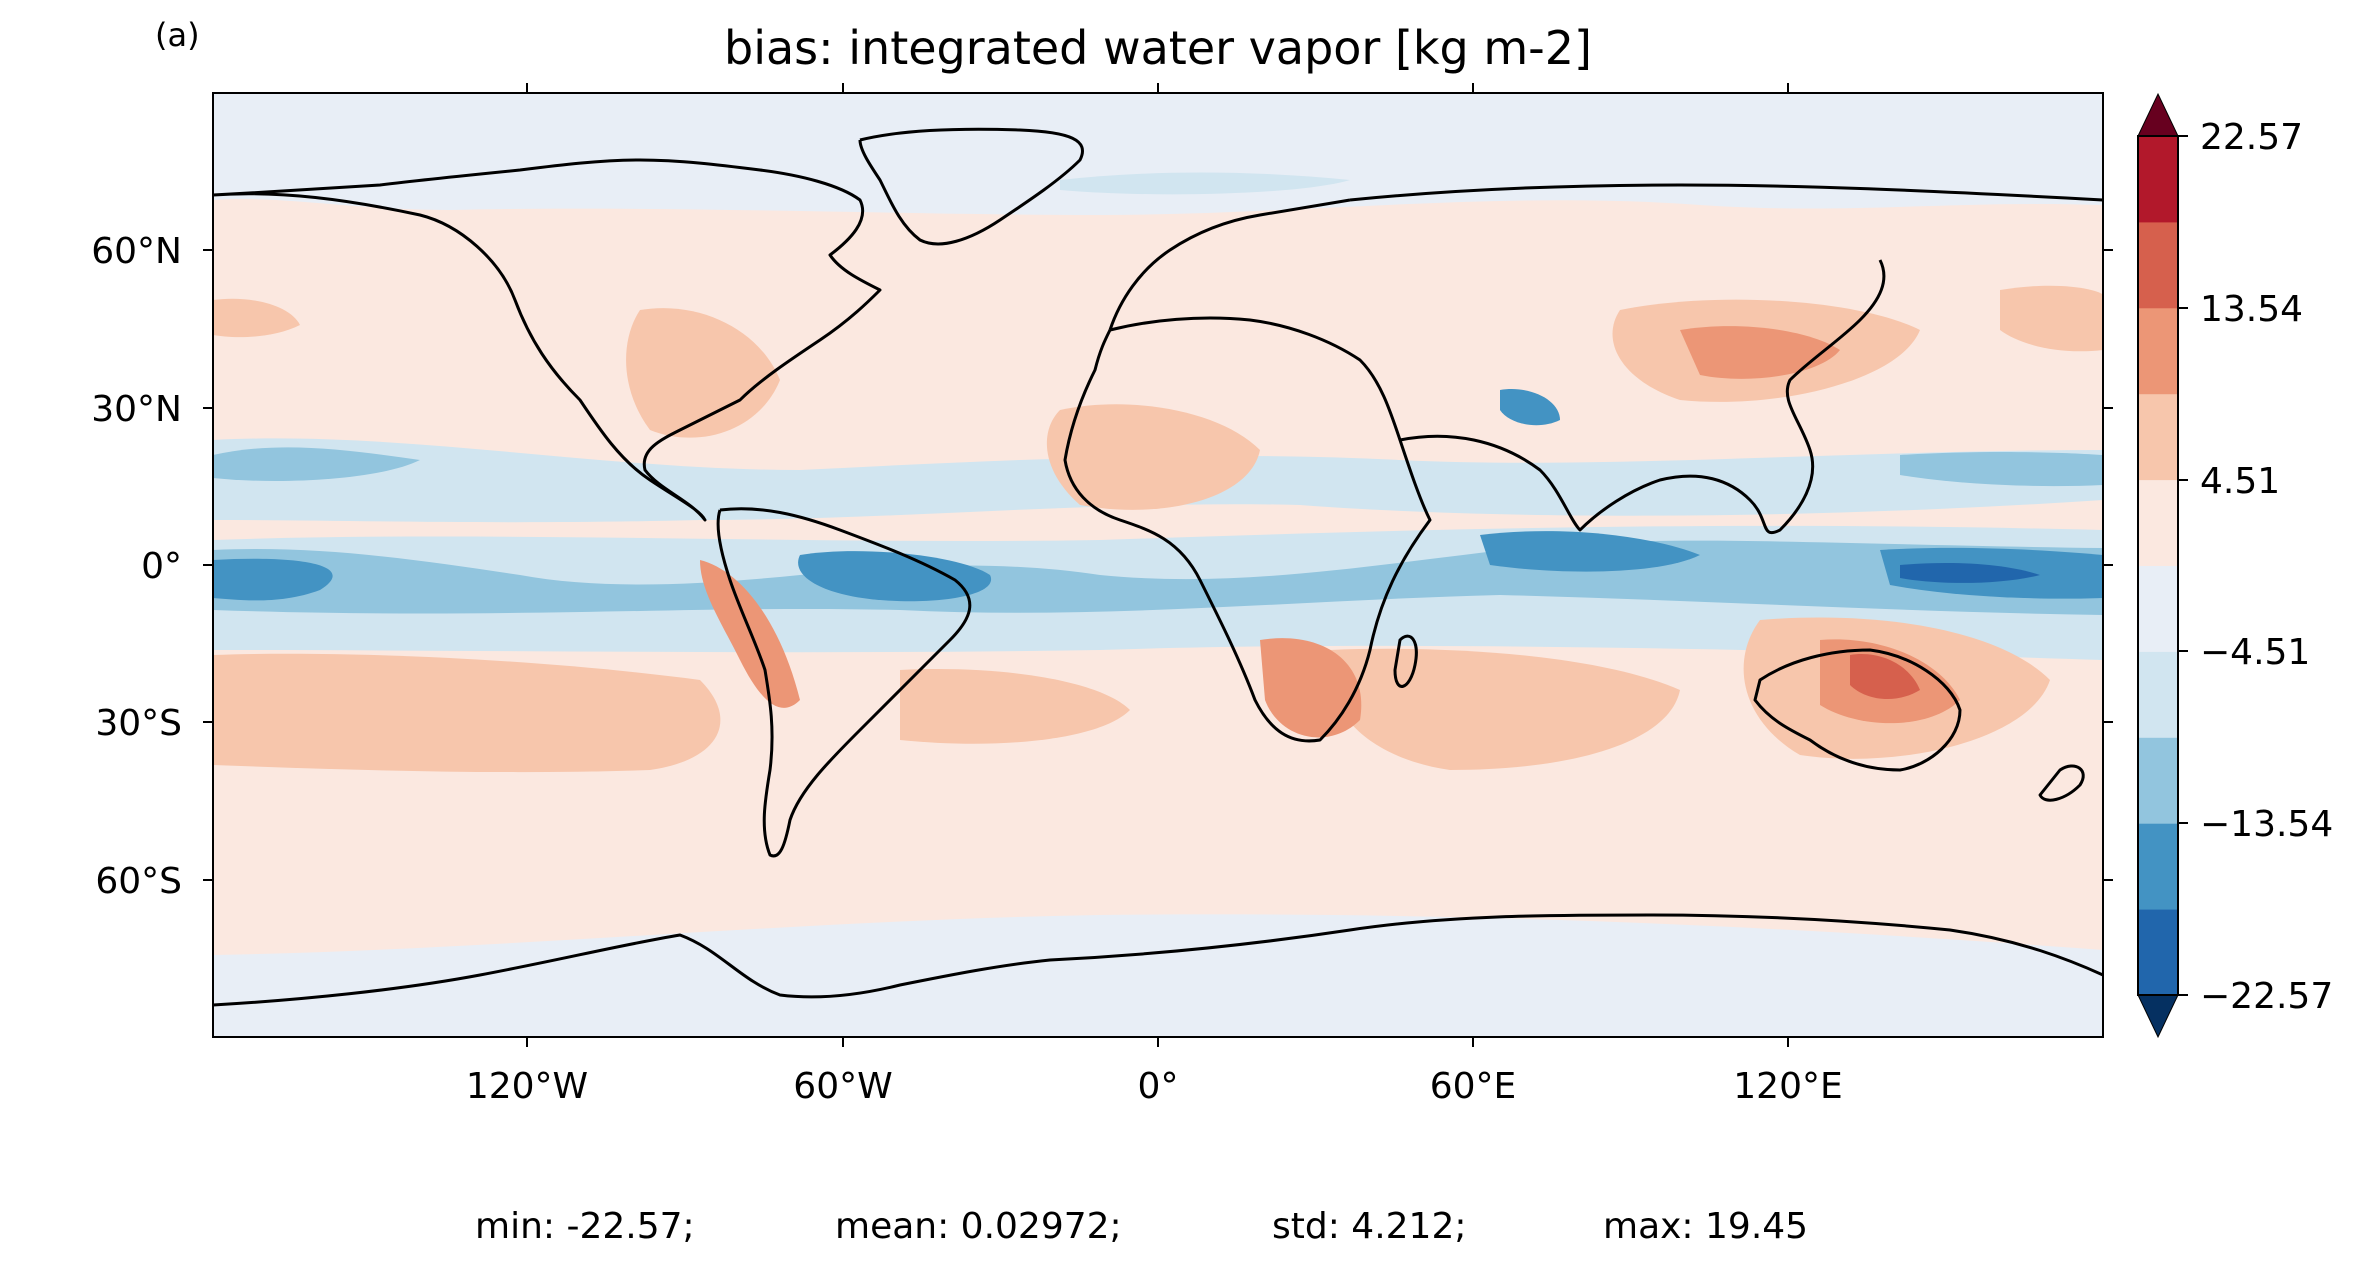 This screenshot has width=2362, height=1263. What do you see at coordinates (136, 566) in the screenshot?
I see `lat-tick-labels: 60°N 30°N 0° 30°S 60°S` at bounding box center [136, 566].